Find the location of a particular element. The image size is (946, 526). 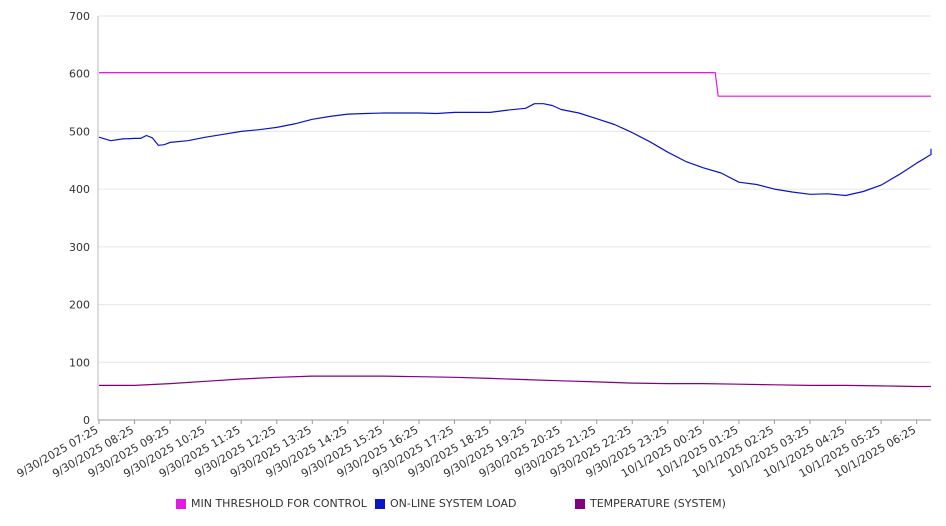

legend-label-system-load: ON-LINE SYSTEM LOAD is located at coordinates (453, 503).